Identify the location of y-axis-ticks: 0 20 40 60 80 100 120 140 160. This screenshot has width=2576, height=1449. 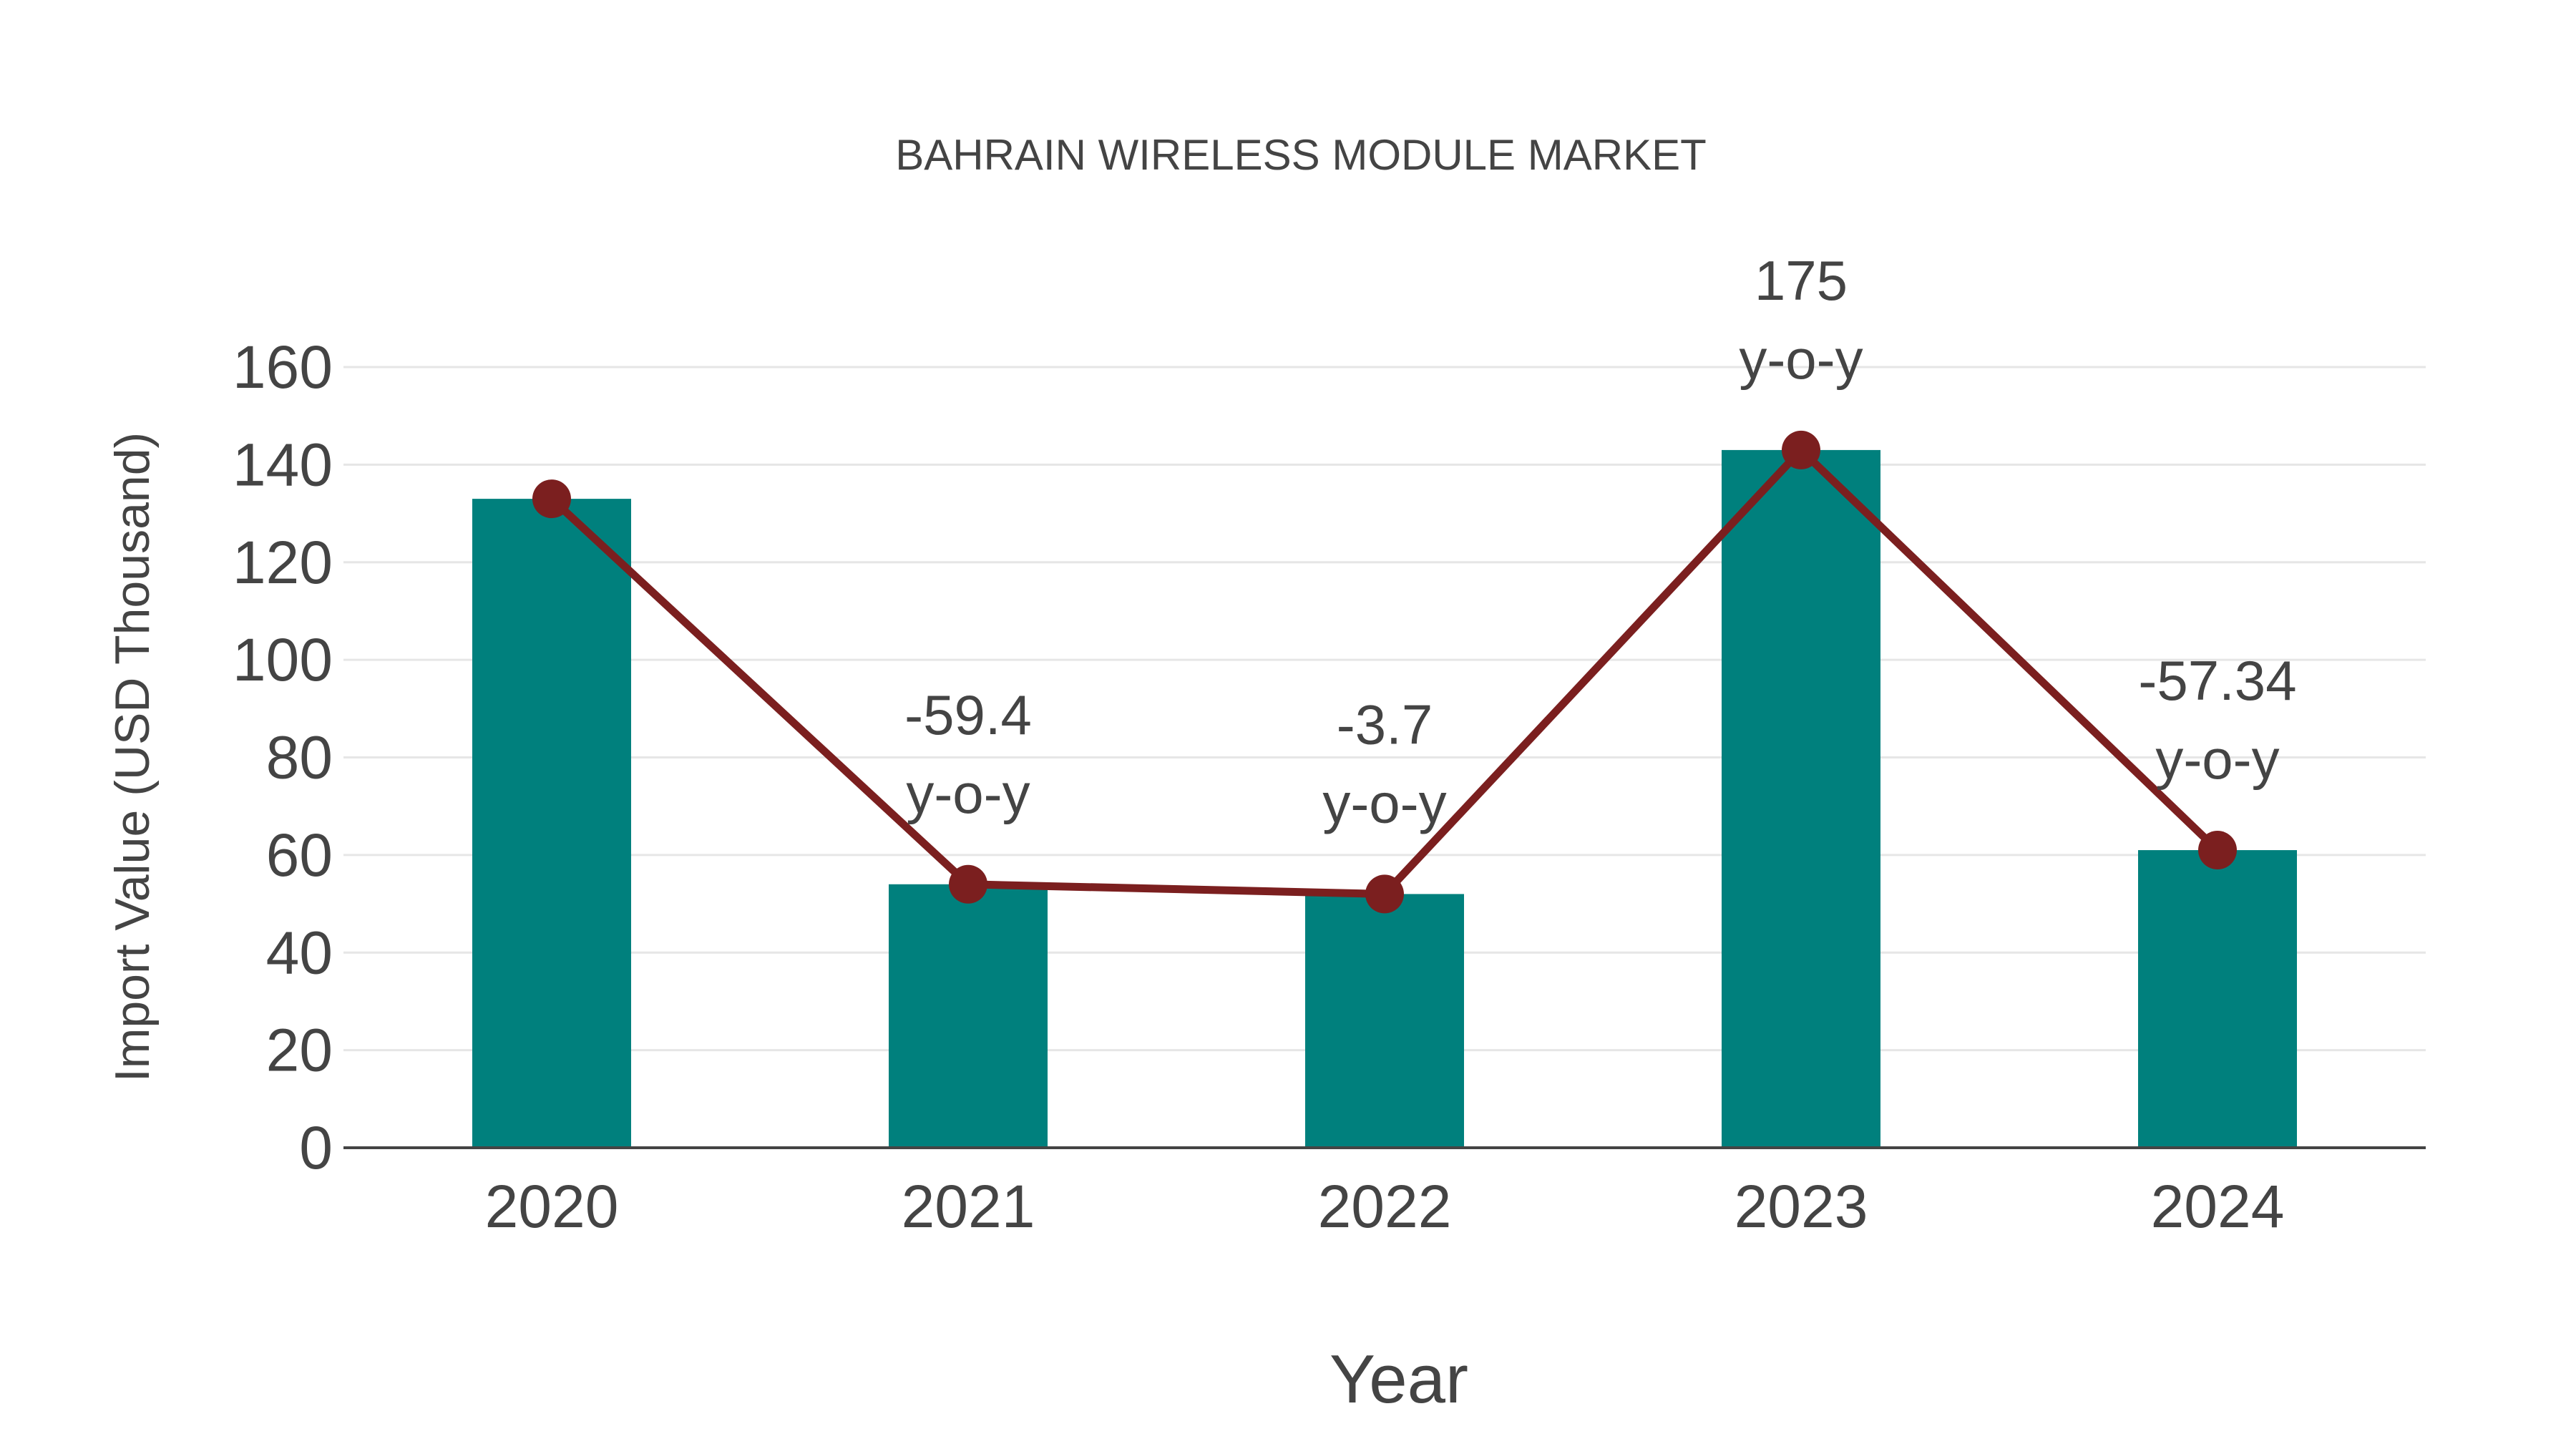
(283, 757).